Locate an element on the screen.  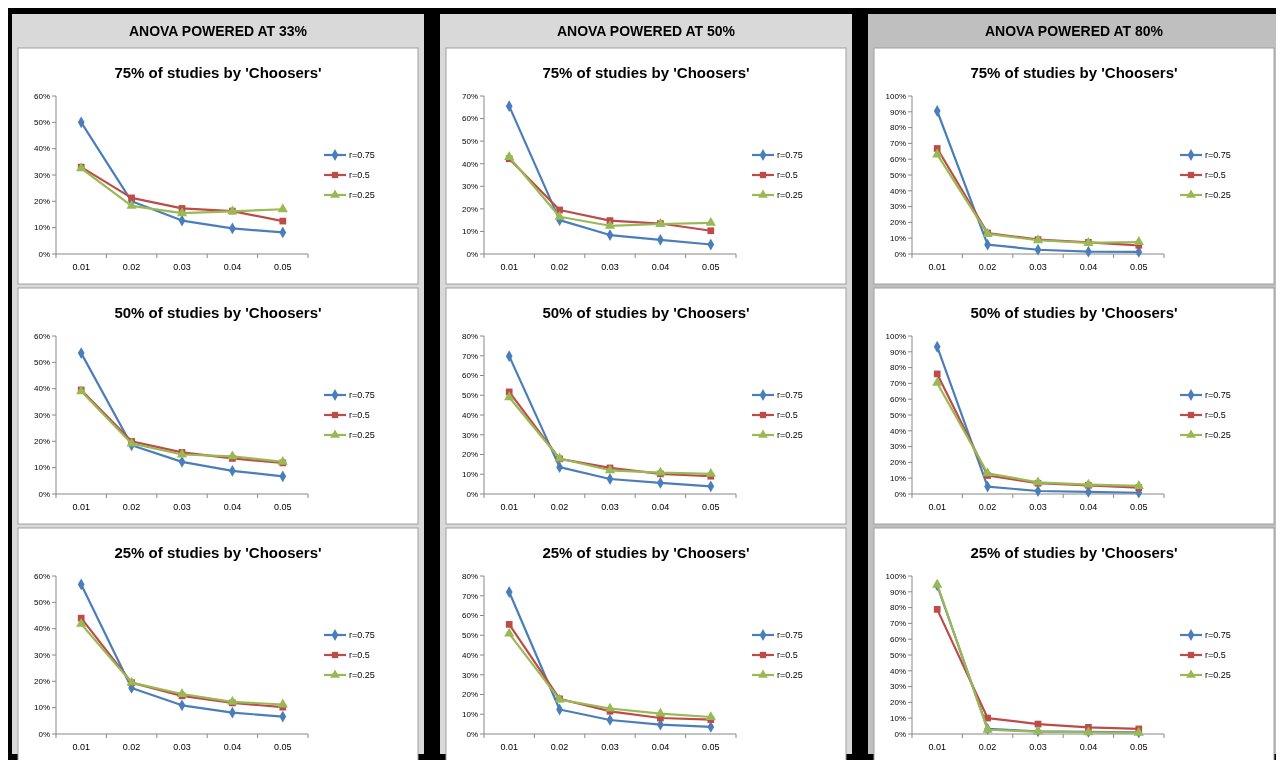
text: ANOVA POWERED AT 80% is located at coordinates (1074, 31).